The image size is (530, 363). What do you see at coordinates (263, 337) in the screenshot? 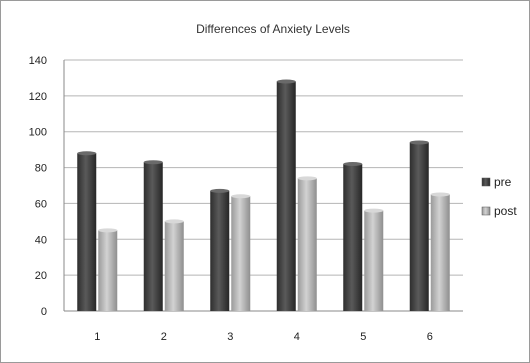
I see `x-axis-ticks: 1 2 3 4 5 6` at bounding box center [263, 337].